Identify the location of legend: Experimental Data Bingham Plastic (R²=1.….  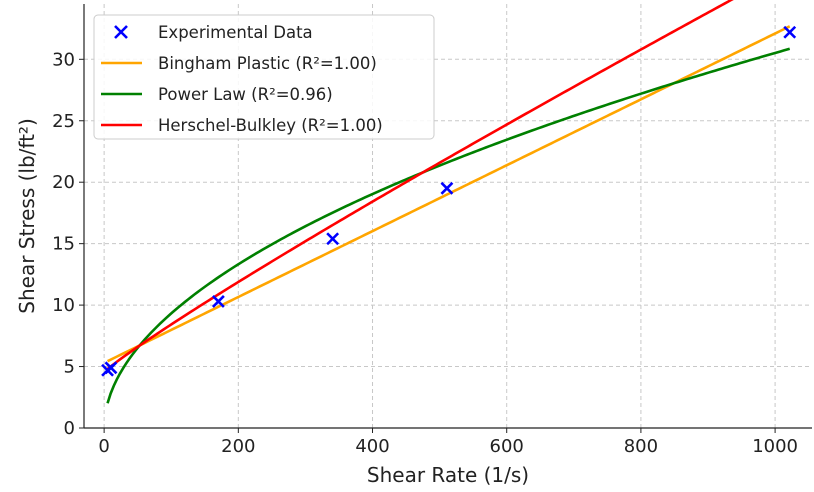
(264, 77).